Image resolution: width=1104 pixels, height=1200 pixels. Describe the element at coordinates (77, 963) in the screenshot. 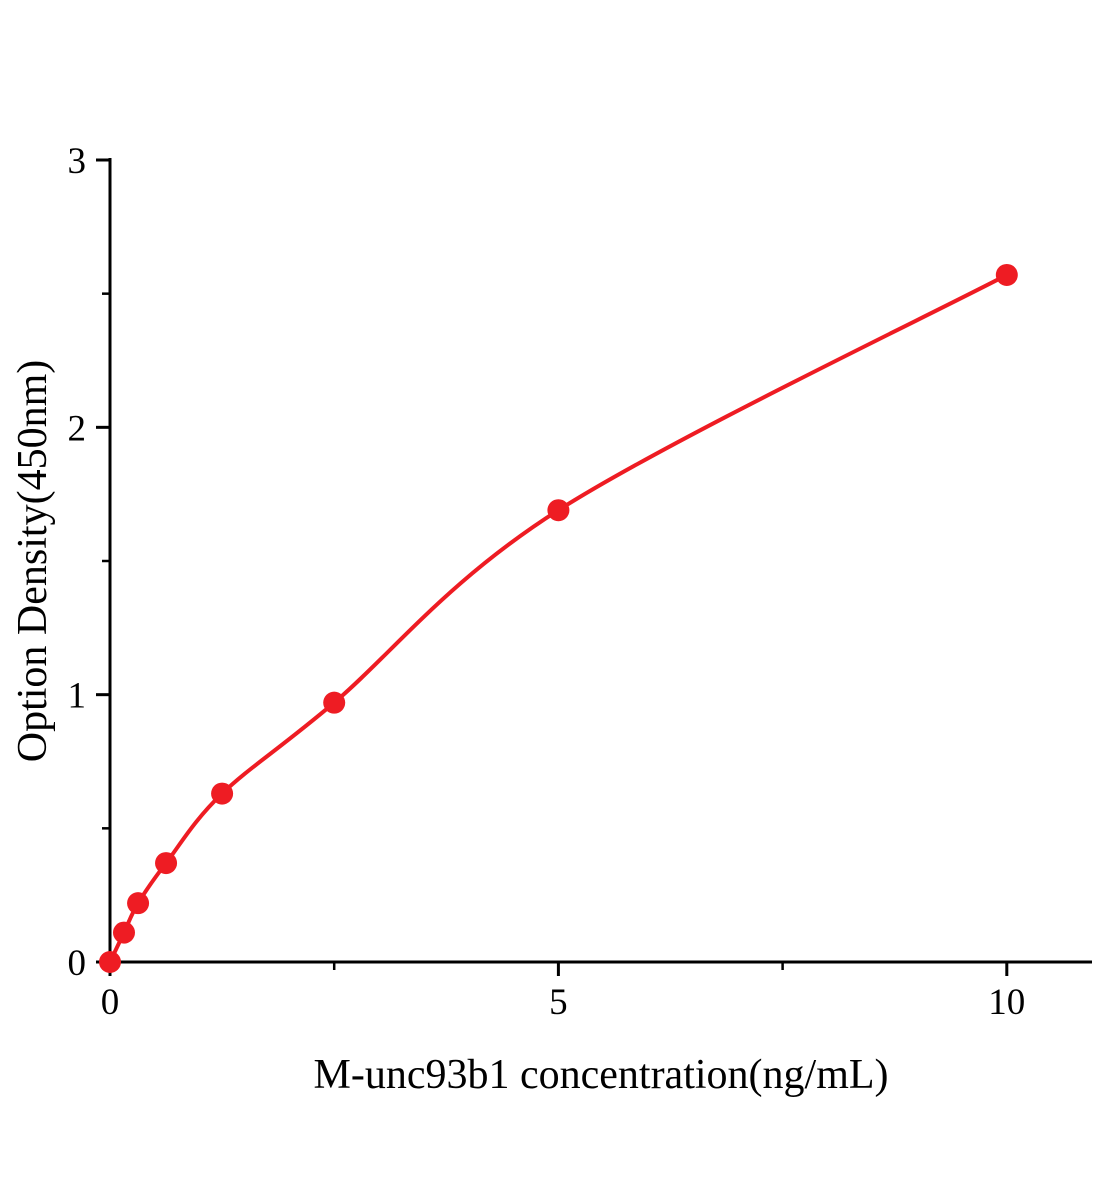

I see `y-tick-label: 0` at that location.